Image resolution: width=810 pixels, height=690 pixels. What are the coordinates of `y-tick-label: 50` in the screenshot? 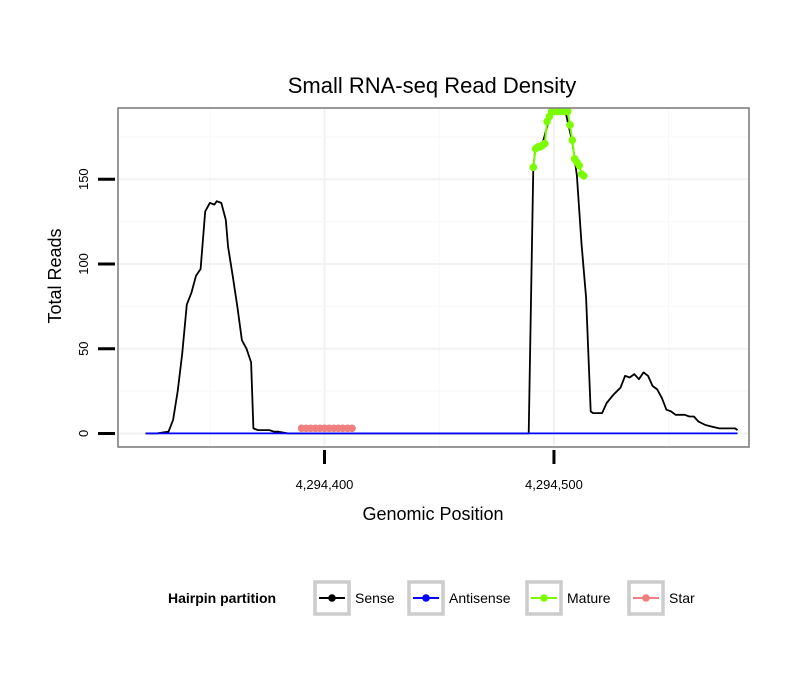 It's located at (83, 348).